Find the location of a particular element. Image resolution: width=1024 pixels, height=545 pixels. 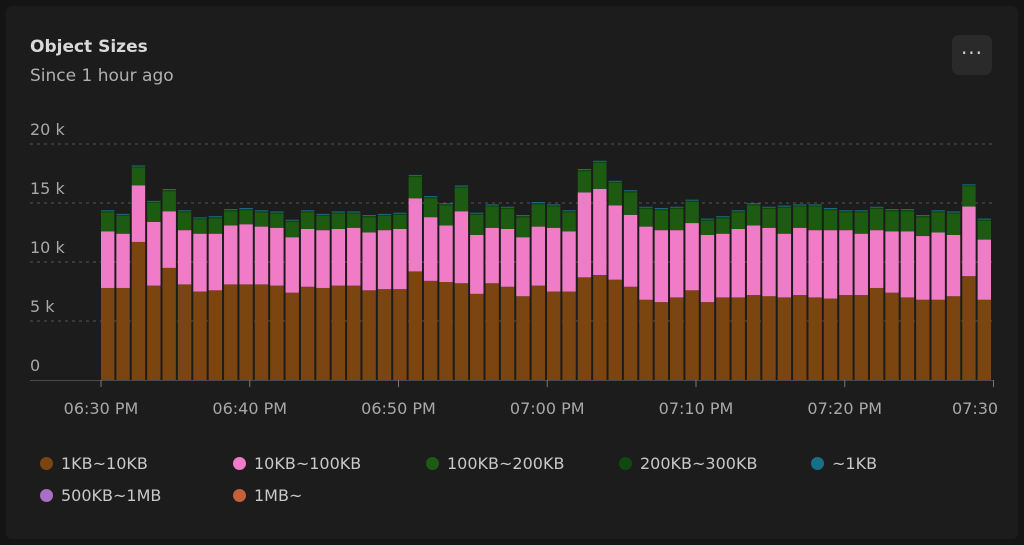

more-options-button: ··· is located at coordinates (972, 55).